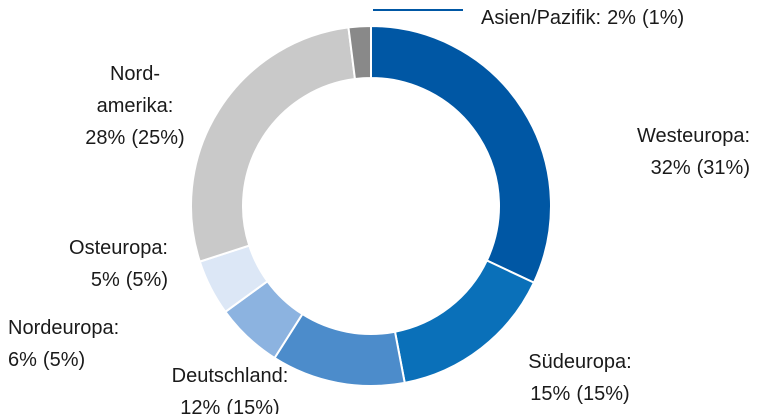 The width and height of the screenshot is (761, 414). Describe the element at coordinates (550, 394) in the screenshot. I see `value-label: 15%` at that location.